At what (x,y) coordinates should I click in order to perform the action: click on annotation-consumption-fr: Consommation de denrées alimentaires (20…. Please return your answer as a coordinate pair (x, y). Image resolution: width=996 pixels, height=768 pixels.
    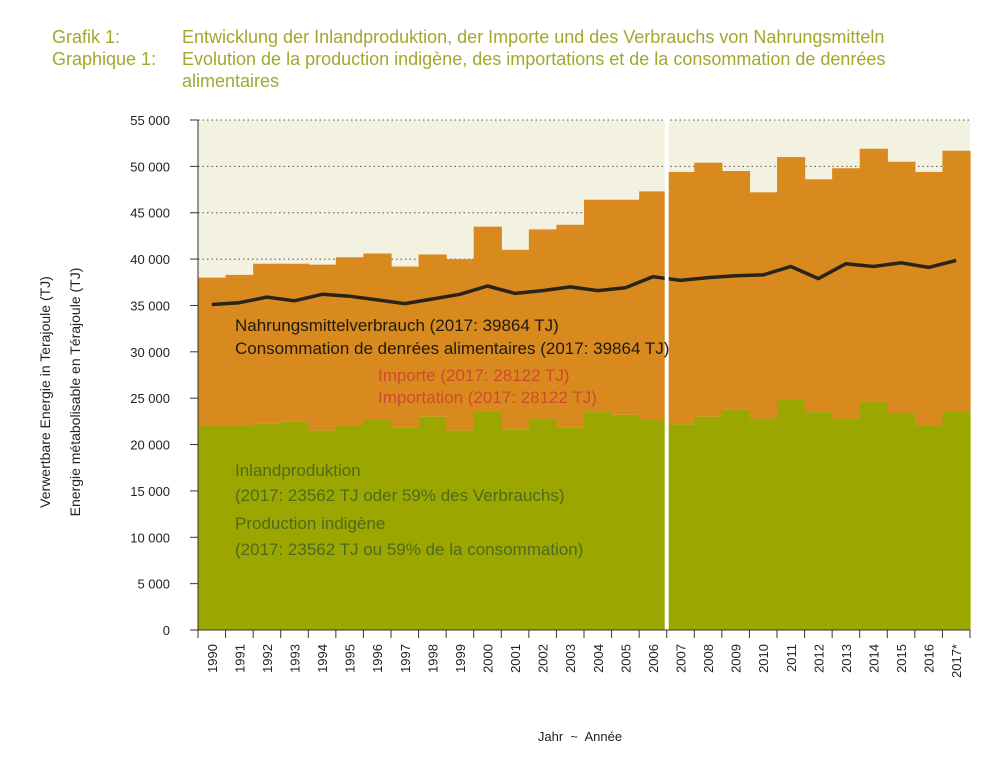
    Looking at the image, I should click on (452, 348).